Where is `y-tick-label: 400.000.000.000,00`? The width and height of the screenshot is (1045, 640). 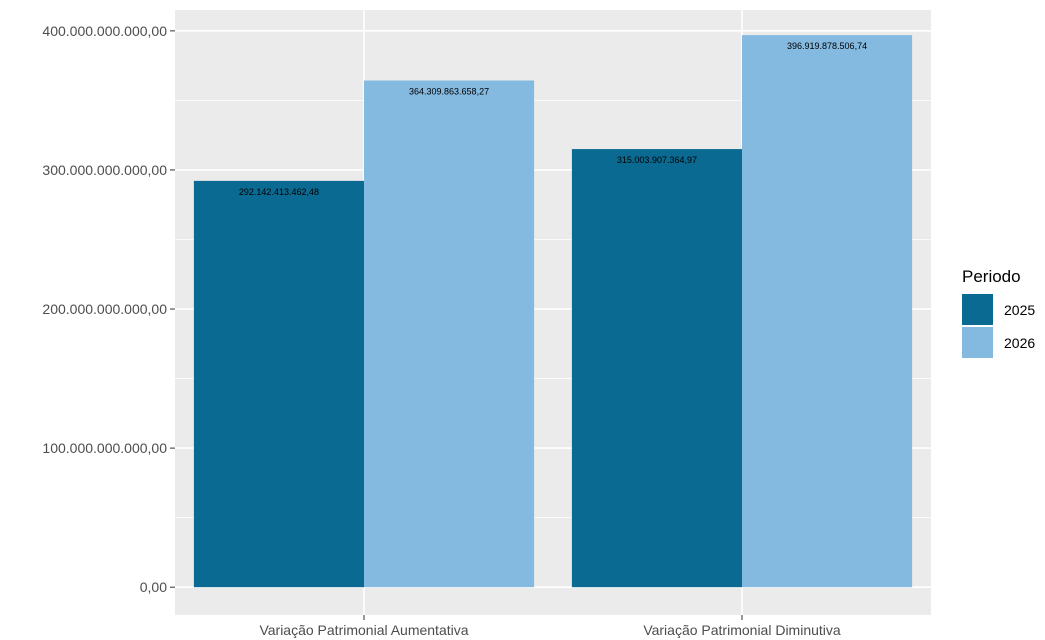 y-tick-label: 400.000.000.000,00 is located at coordinates (104, 31).